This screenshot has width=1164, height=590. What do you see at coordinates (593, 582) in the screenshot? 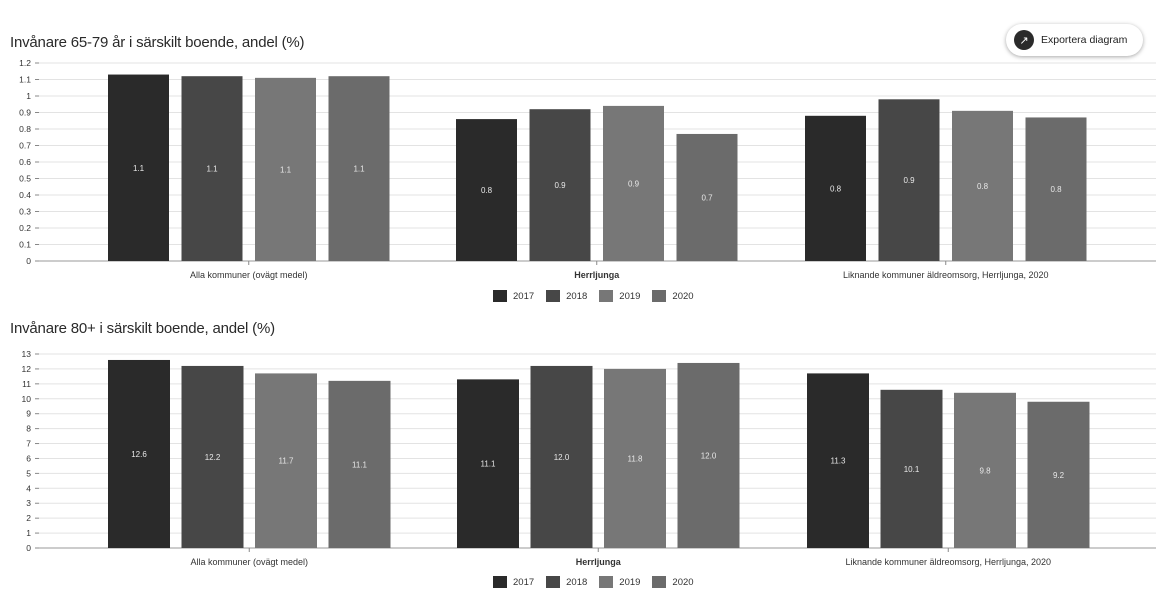
I see `legend-80-plus: 2017 2018 2019 2020` at bounding box center [593, 582].